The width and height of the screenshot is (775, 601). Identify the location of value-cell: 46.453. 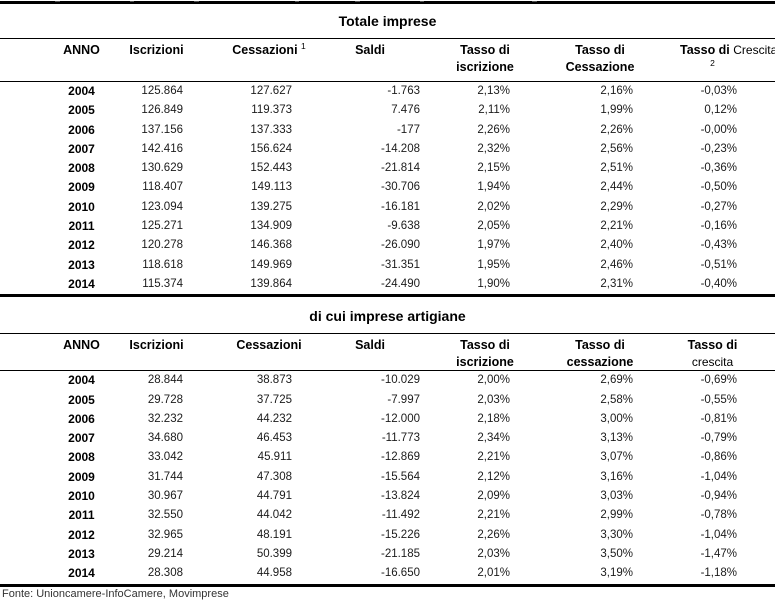
(274, 438).